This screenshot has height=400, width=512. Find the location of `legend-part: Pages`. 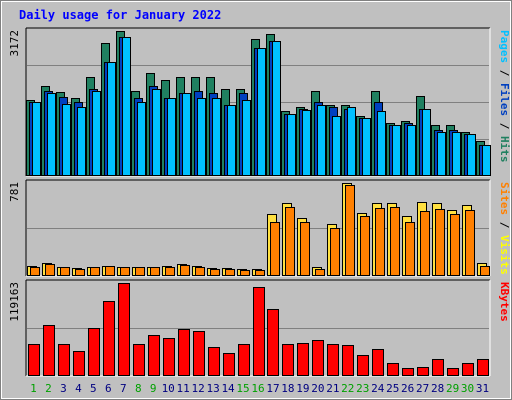

legend-part: Pages is located at coordinates (504, 46).